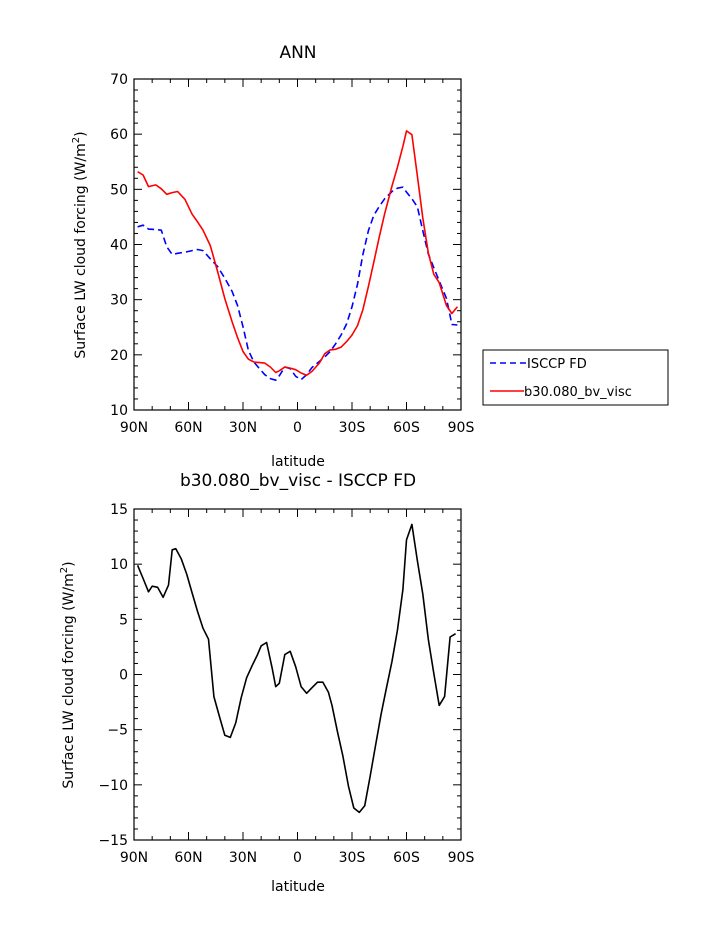 The width and height of the screenshot is (723, 935). I want to click on top-x-axis-label: latitude, so click(298, 462).